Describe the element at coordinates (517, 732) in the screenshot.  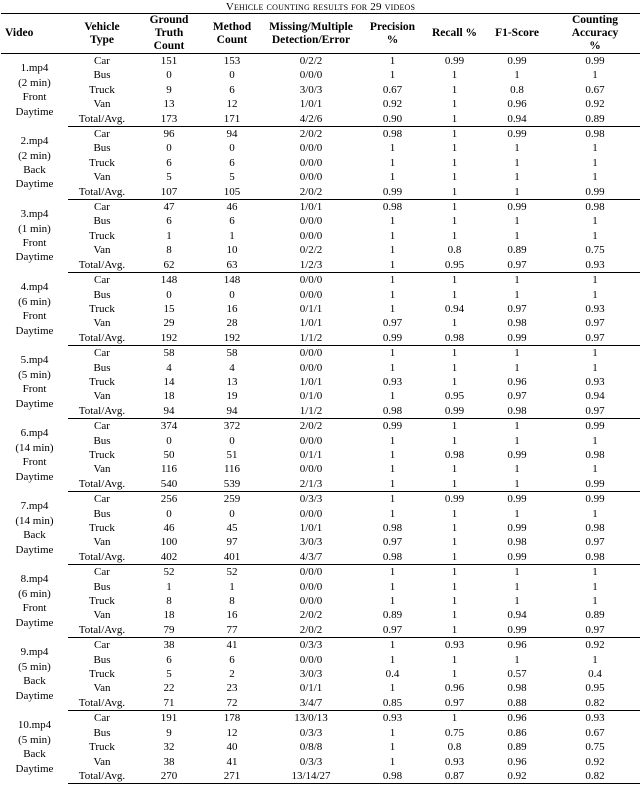
I see `table-cell: 0.86` at that location.